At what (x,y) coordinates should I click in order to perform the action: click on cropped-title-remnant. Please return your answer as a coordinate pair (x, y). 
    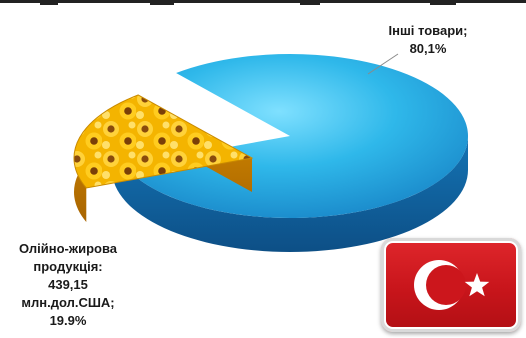
    Looking at the image, I should click on (263, 2).